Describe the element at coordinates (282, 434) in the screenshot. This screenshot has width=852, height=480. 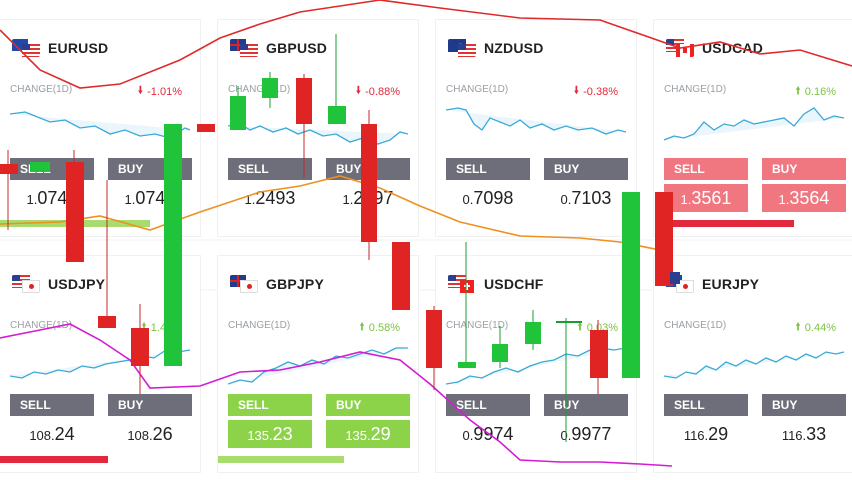
I see `sell-price-main: 23` at that location.